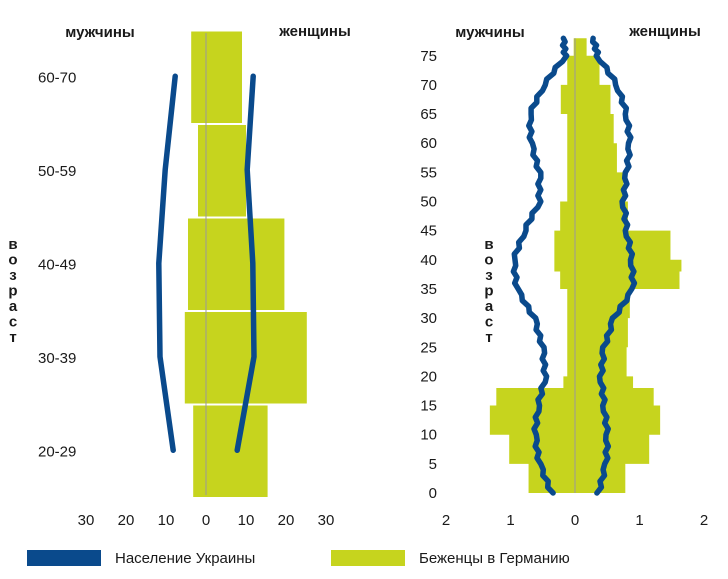 This screenshot has height=579, width=728. Describe the element at coordinates (428, 231) in the screenshot. I see `right-y-tick: 45` at that location.